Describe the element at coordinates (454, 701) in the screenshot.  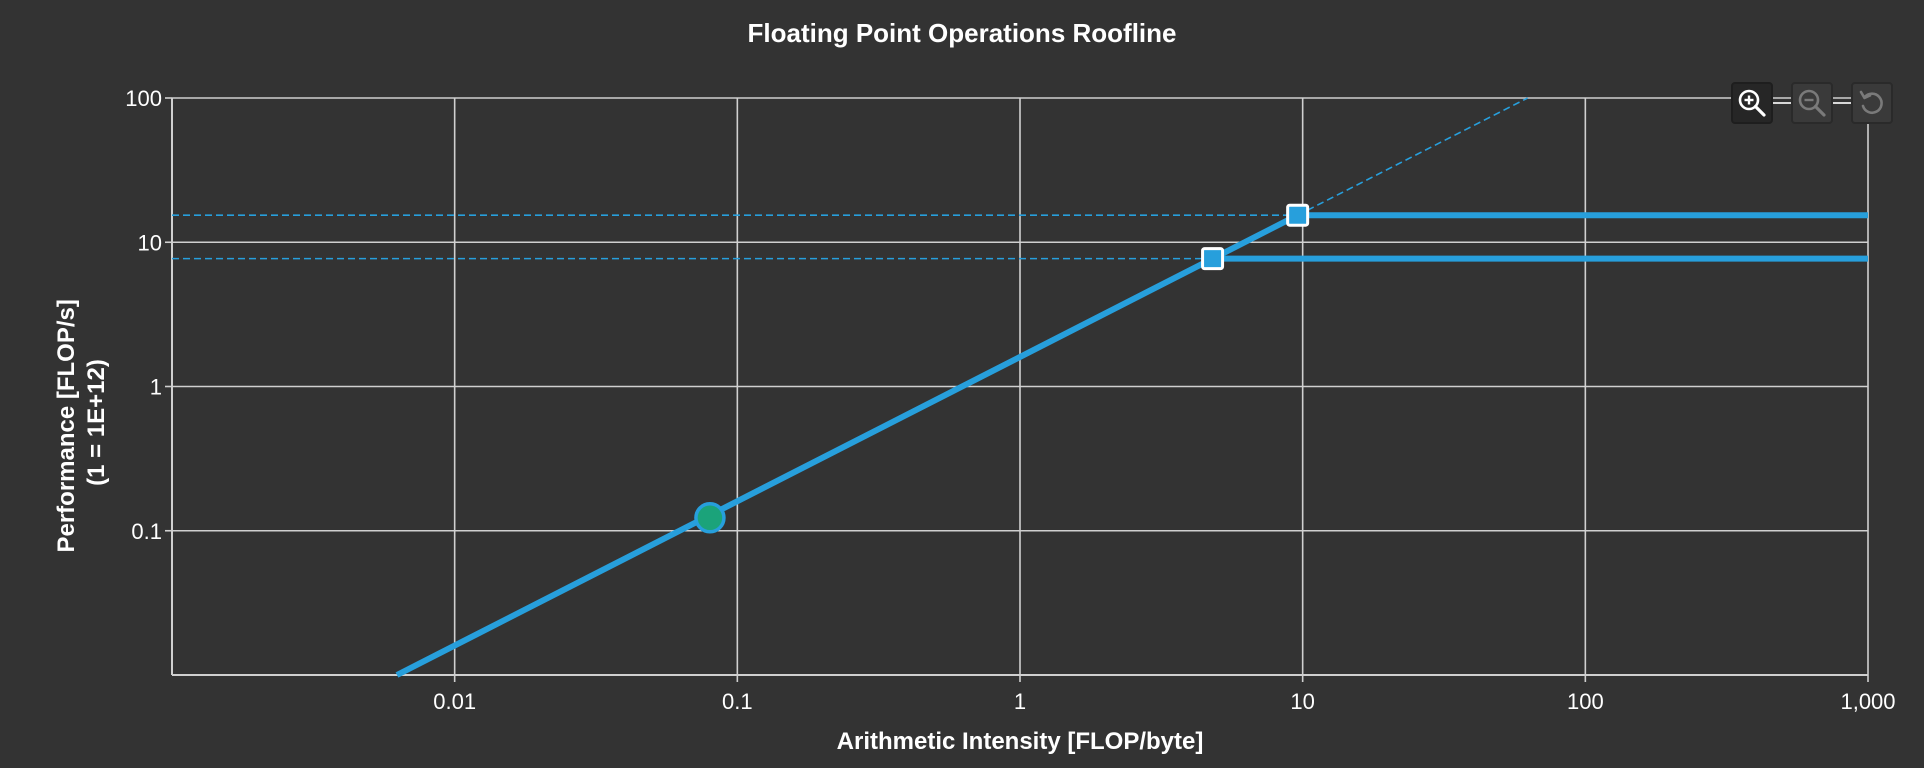
I see `x-tick-label: 0.01` at that location.